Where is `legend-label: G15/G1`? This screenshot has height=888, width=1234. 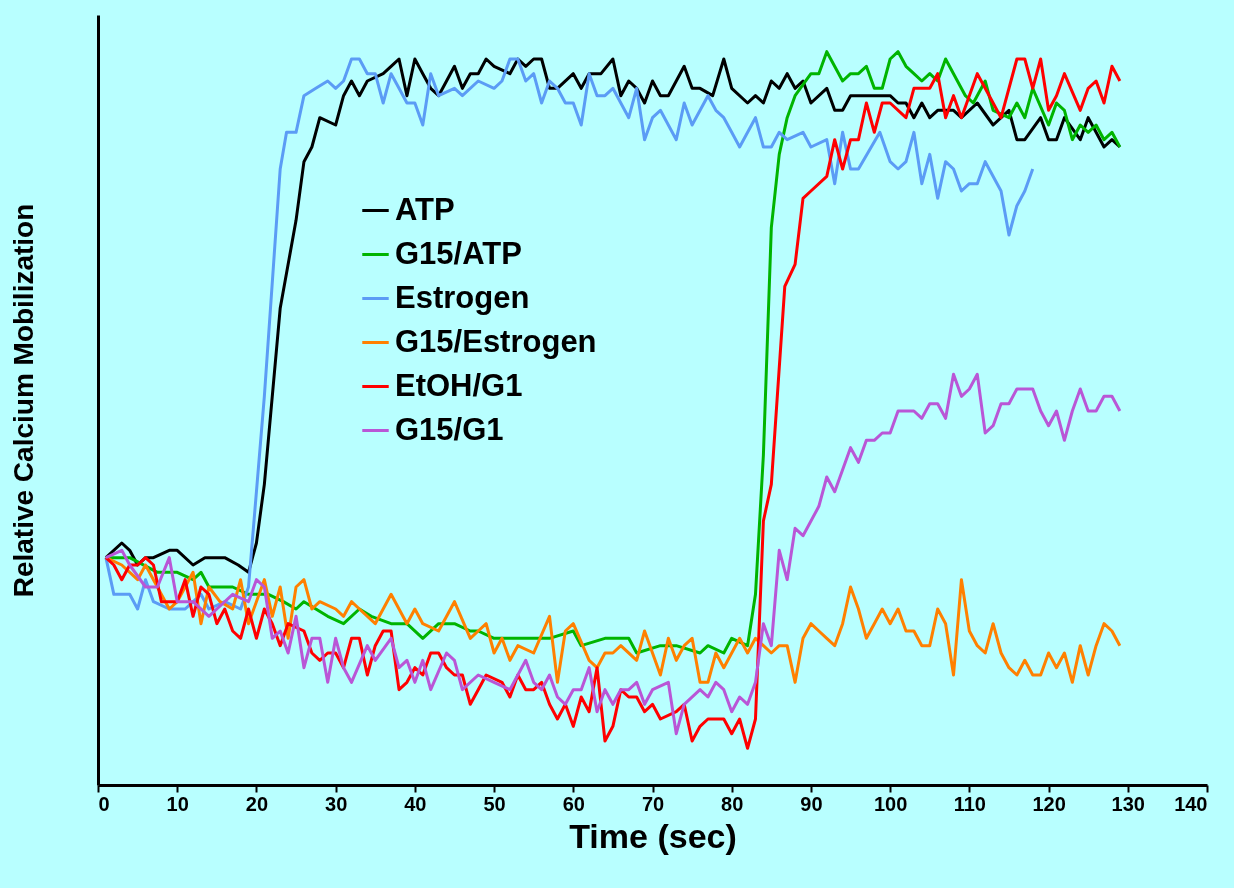
legend-label: G15/G1 is located at coordinates (449, 429).